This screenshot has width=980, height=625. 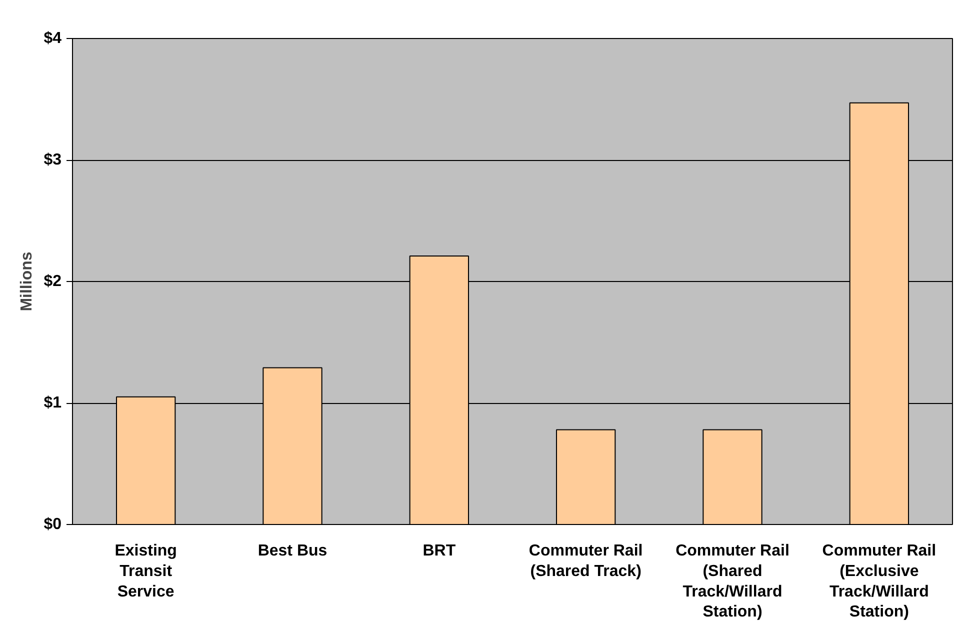 What do you see at coordinates (439, 551) in the screenshot?
I see `x-tick-label: BRT` at bounding box center [439, 551].